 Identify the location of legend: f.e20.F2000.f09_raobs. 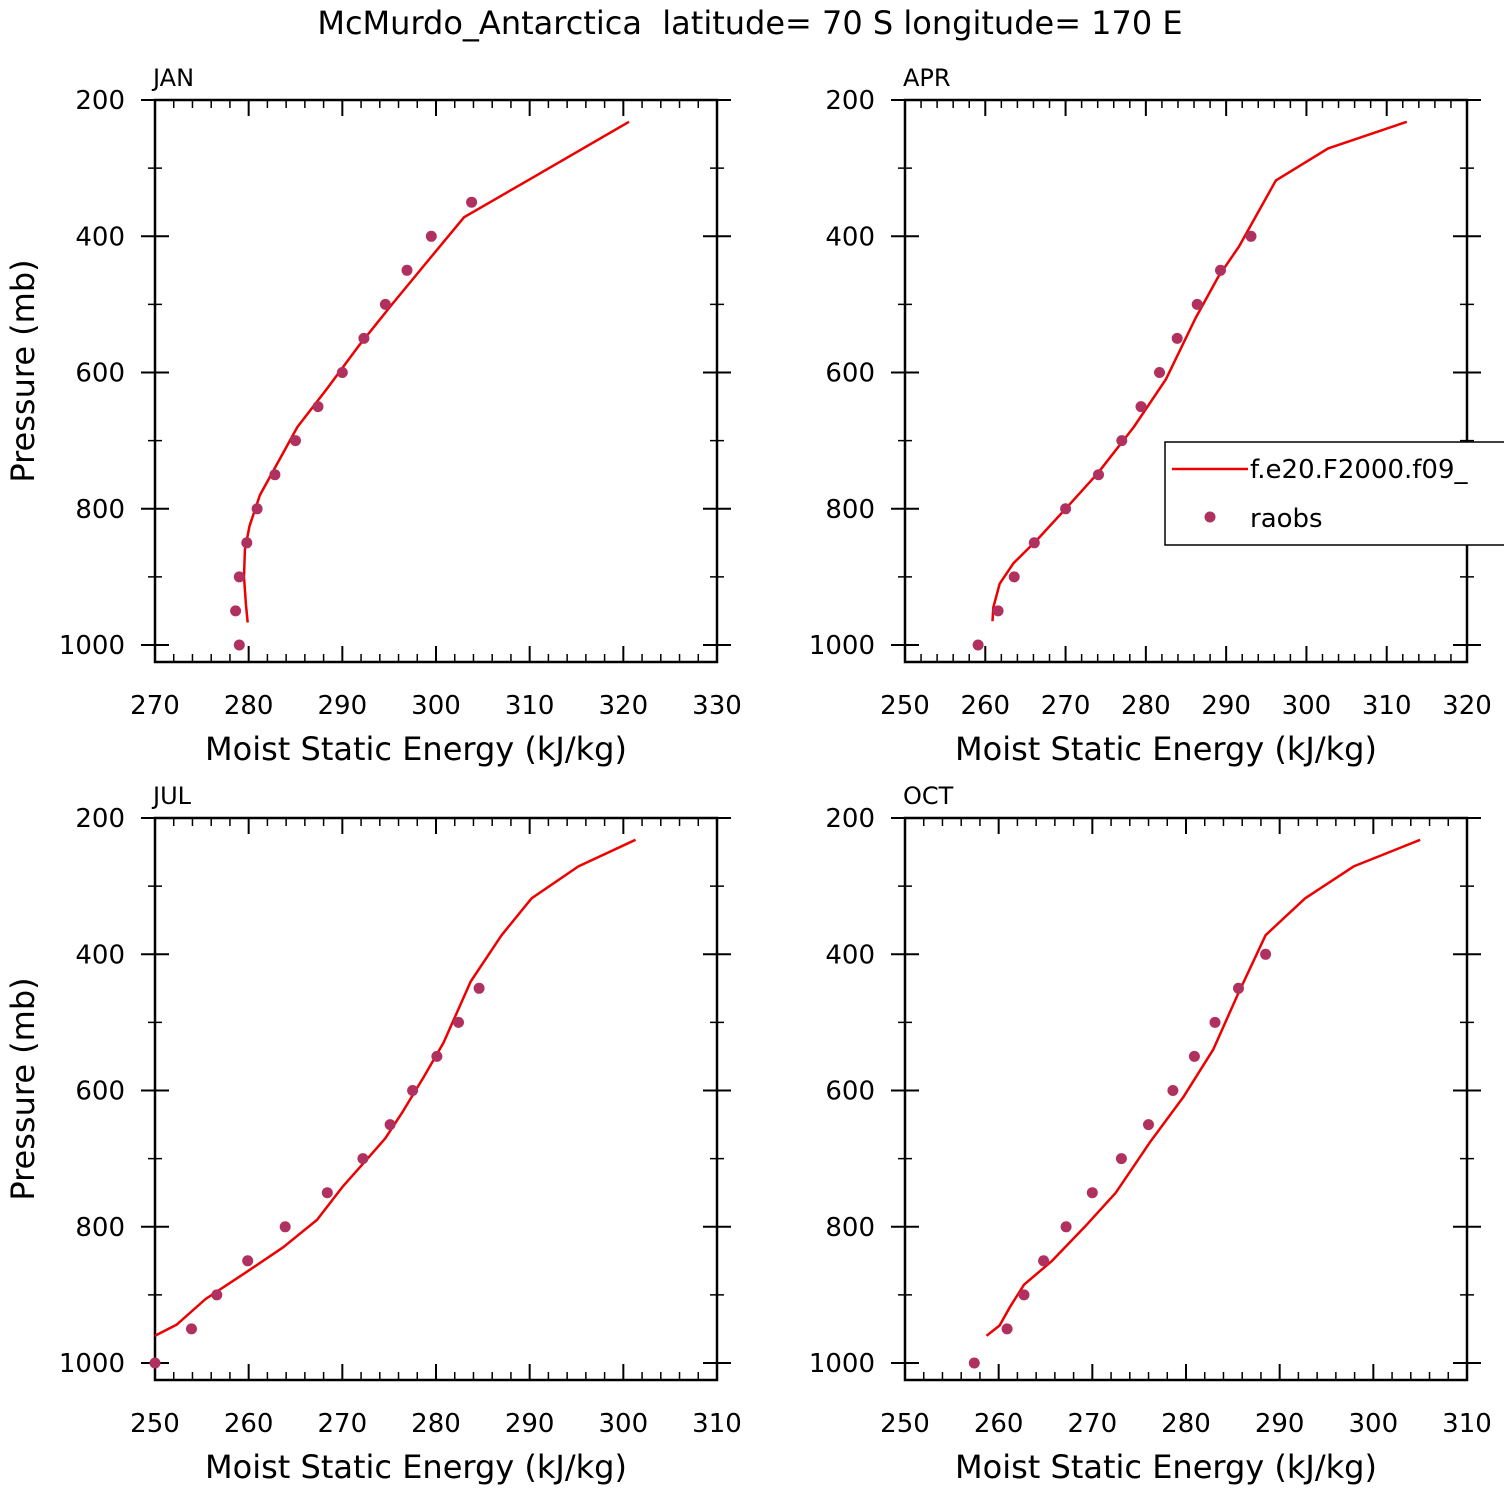
(1334, 493).